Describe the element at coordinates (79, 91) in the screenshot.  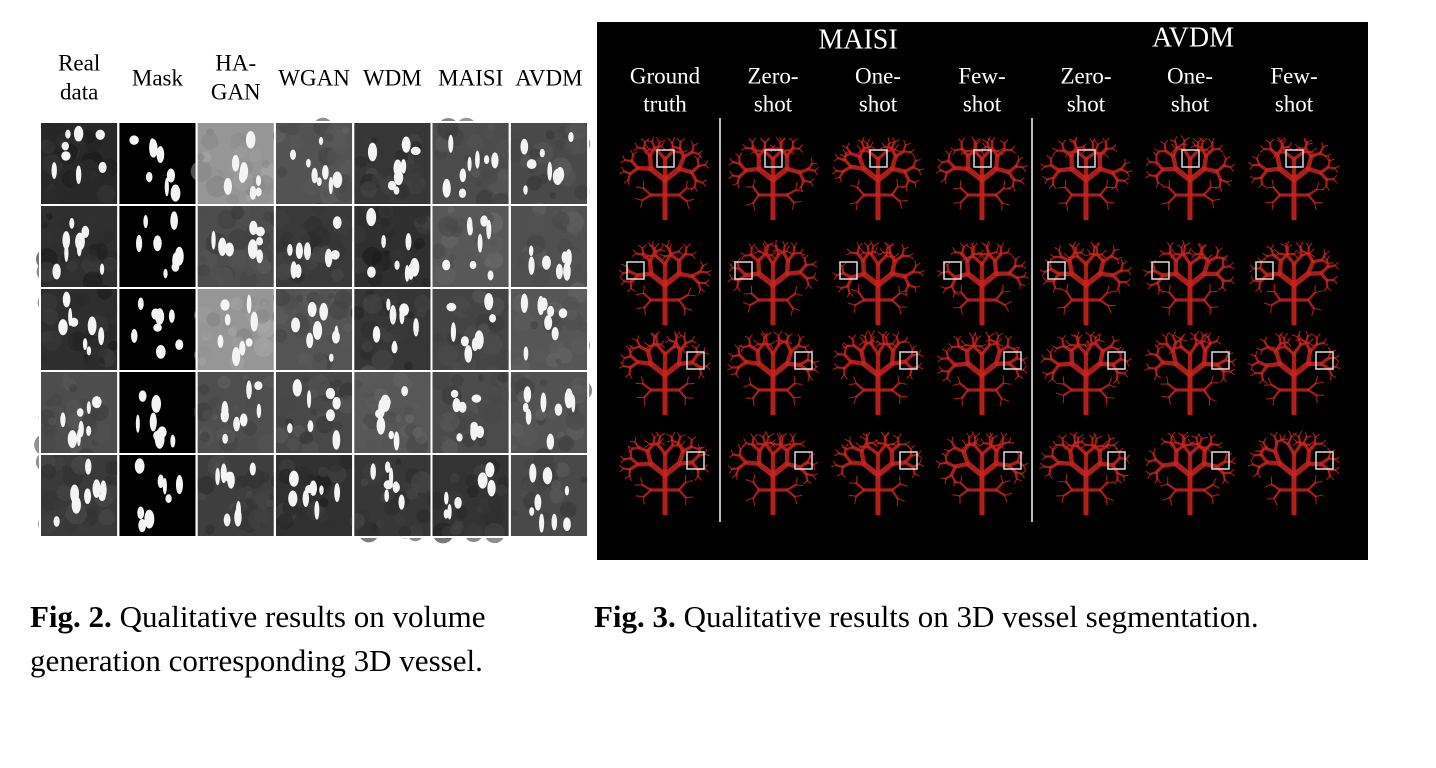
I see `column-header: data` at that location.